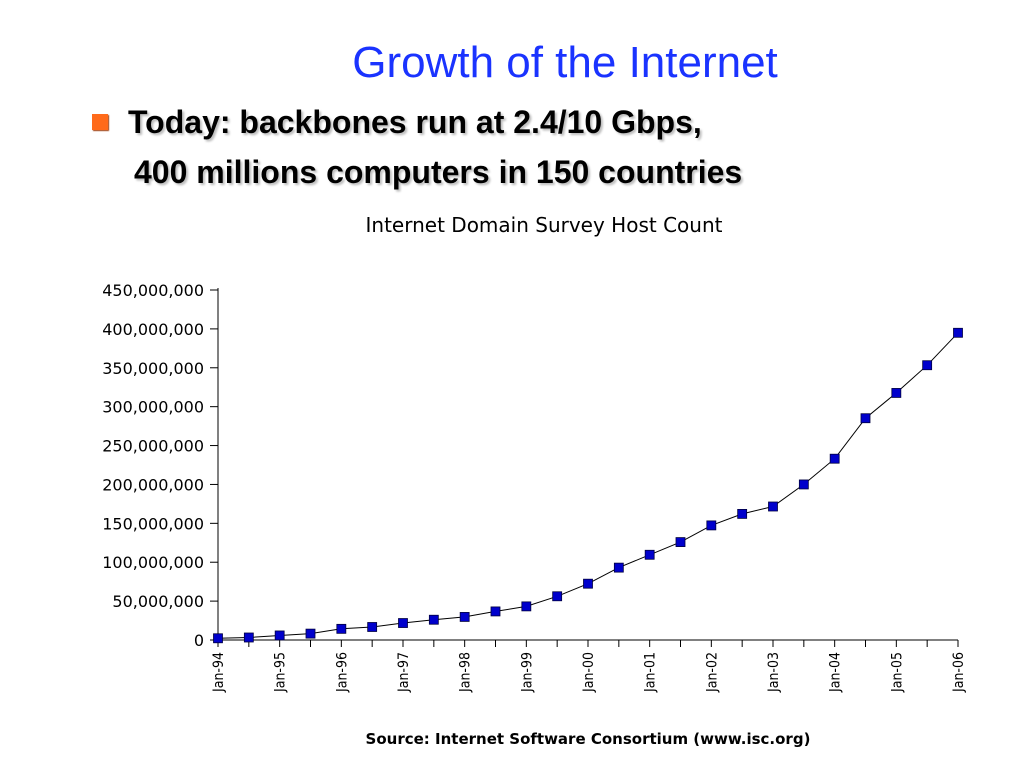 The width and height of the screenshot is (1024, 768). I want to click on x-tick-label: Jan-06, so click(959, 672).